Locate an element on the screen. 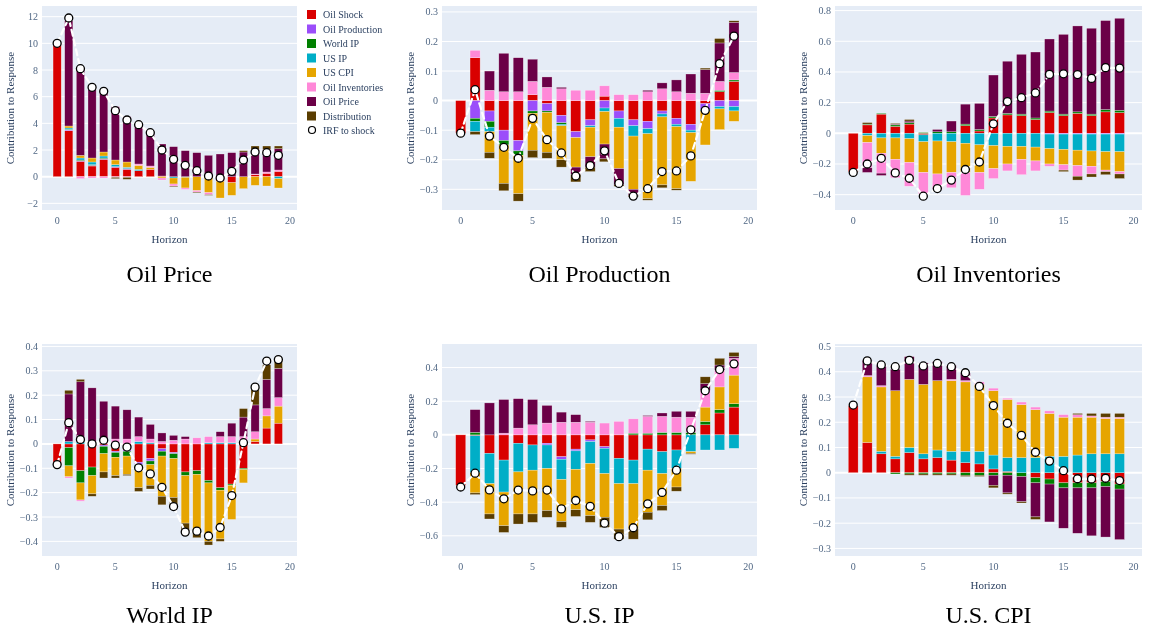  legend-label: World IP is located at coordinates (341, 43).